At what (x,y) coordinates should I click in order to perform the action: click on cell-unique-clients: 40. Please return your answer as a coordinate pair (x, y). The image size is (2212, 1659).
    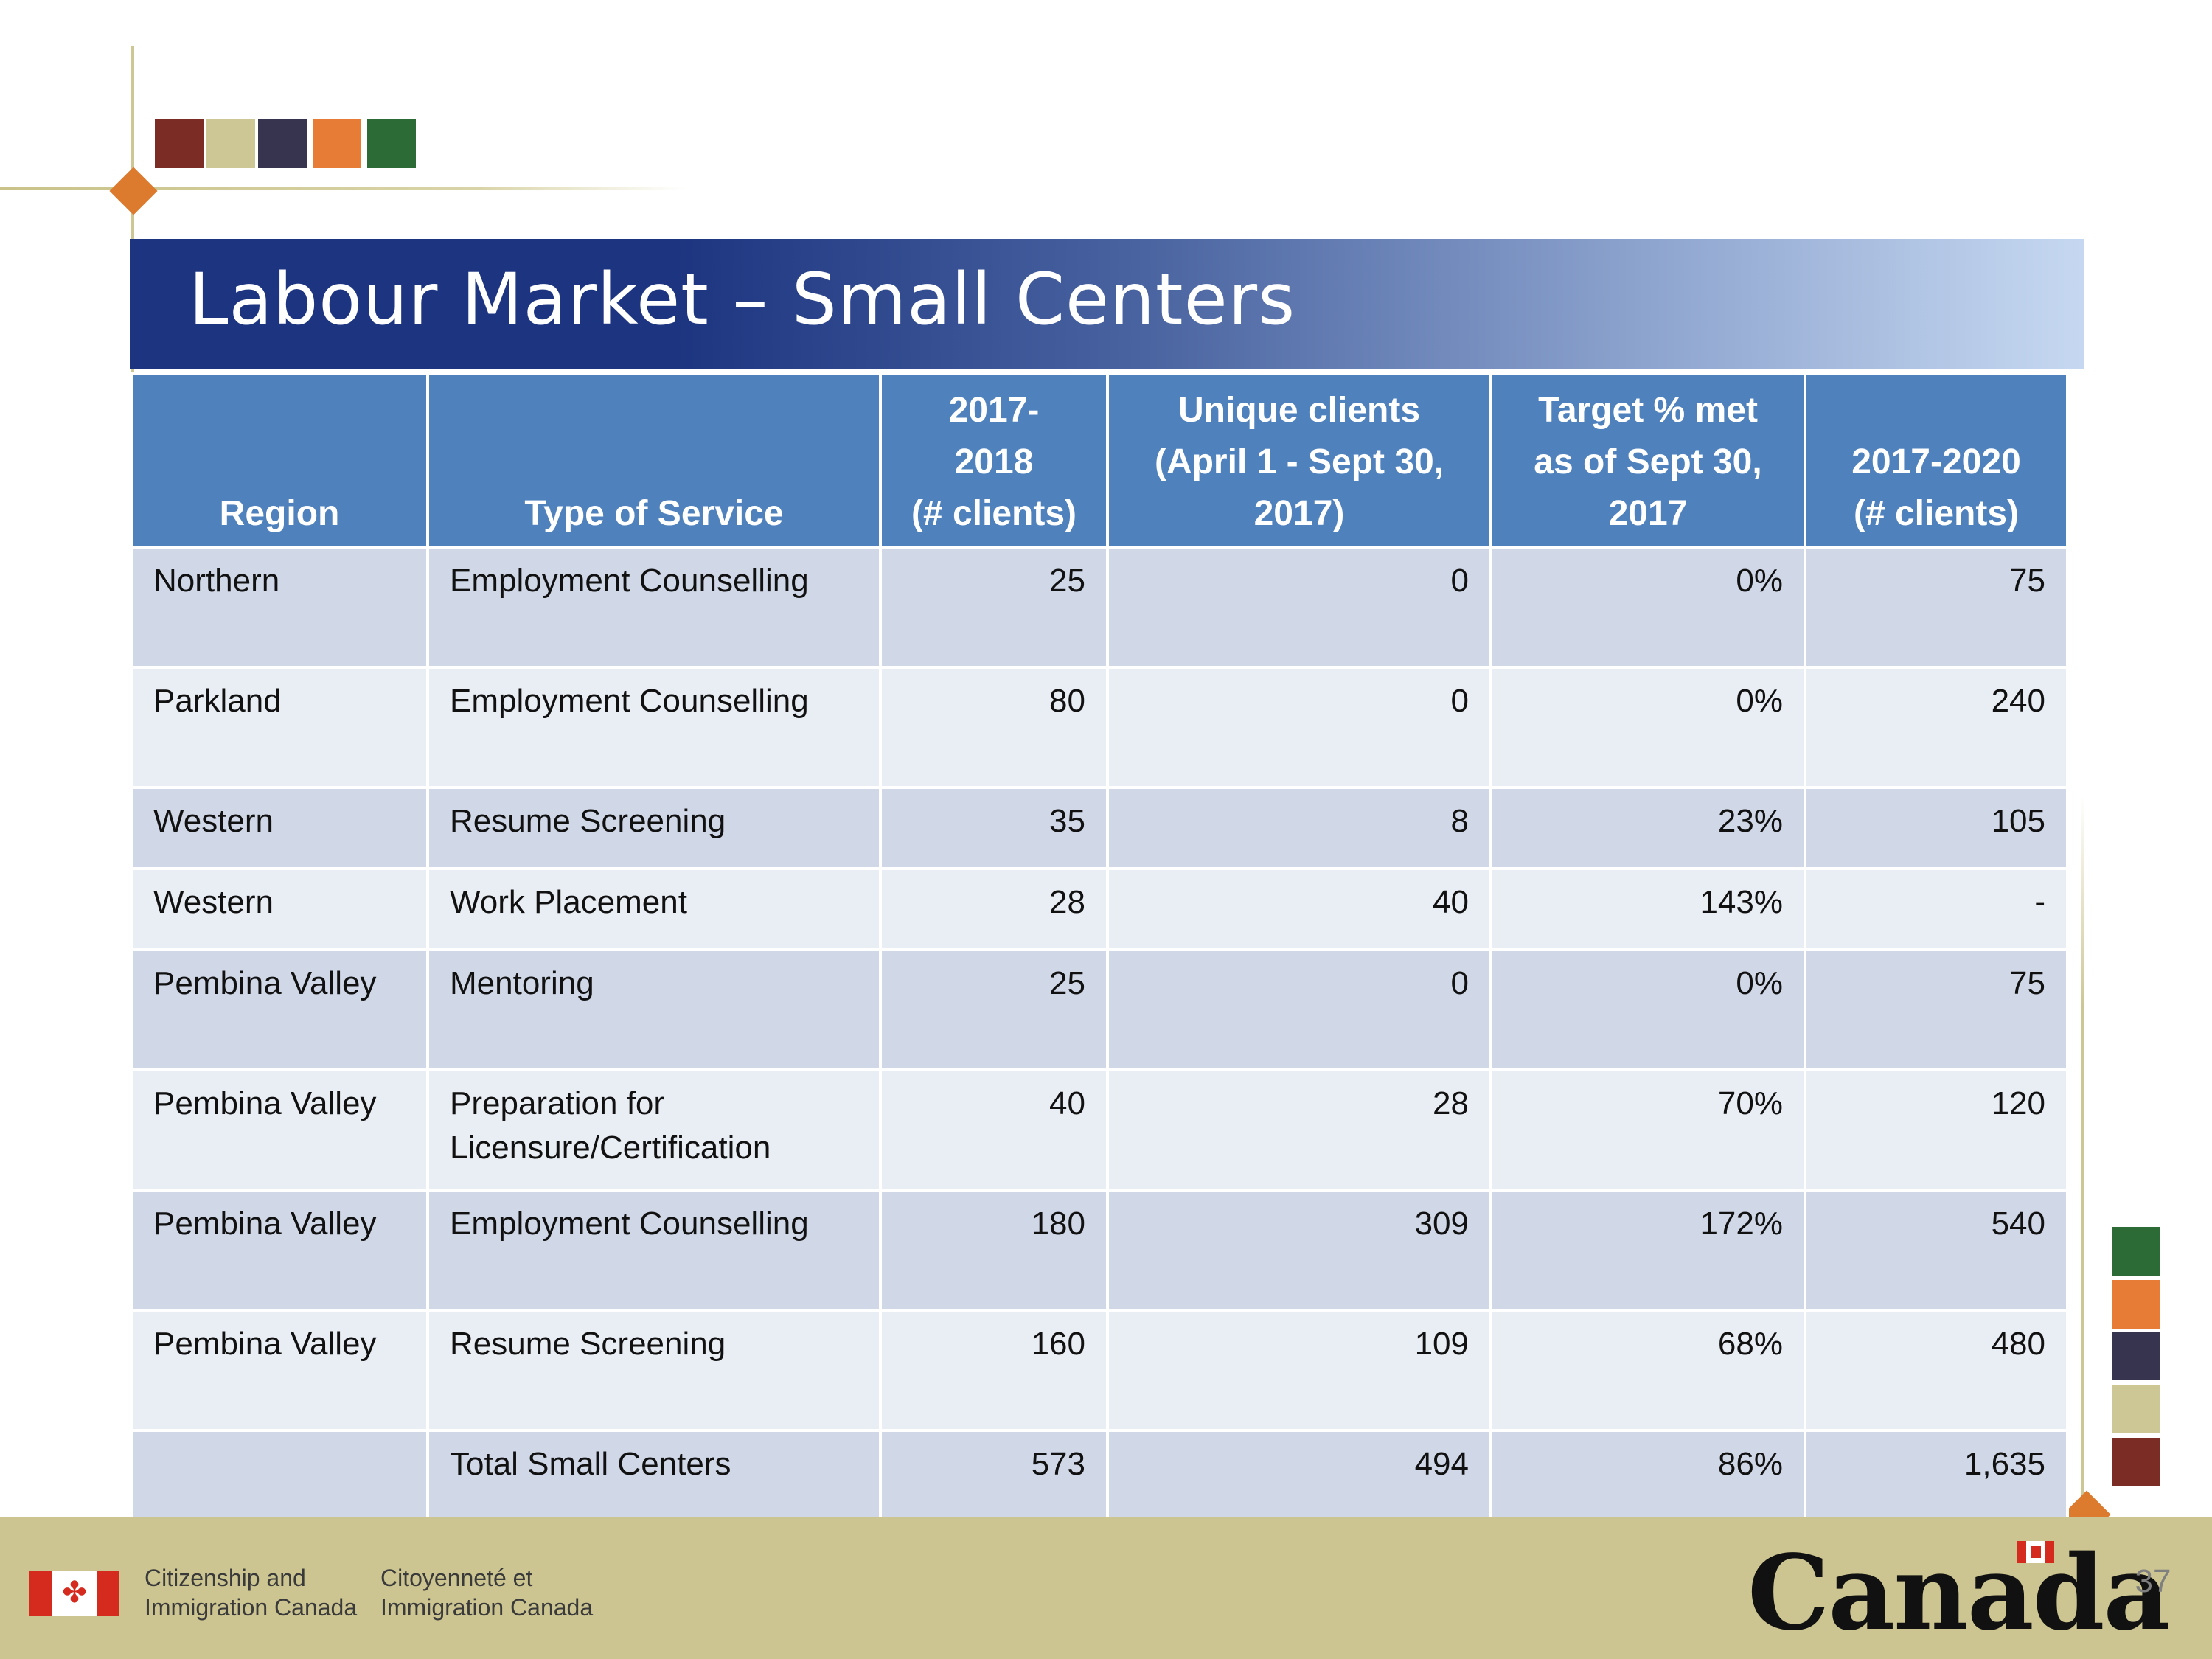
    Looking at the image, I should click on (1299, 909).